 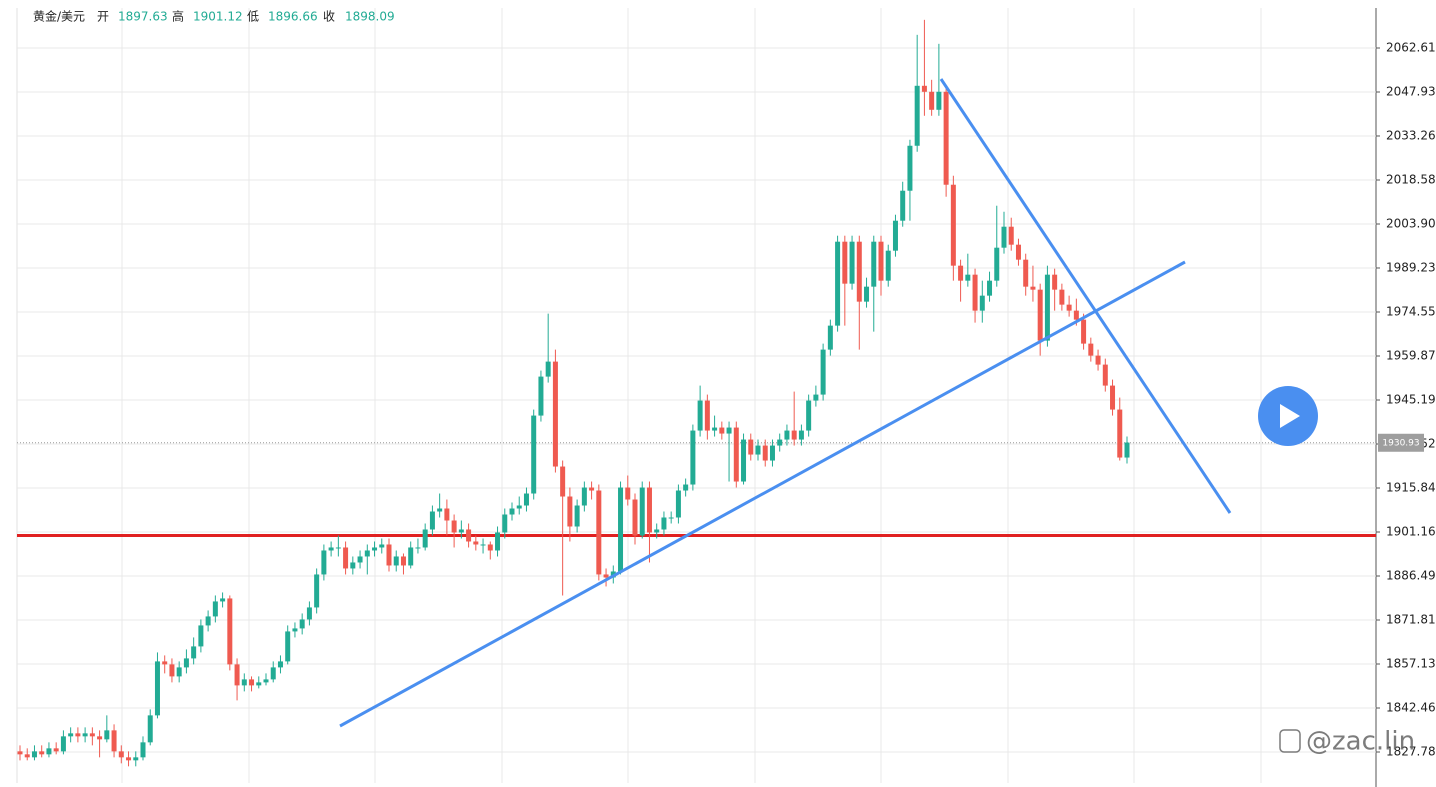 I want to click on y-tick-label: 2062.61, so click(x=1411, y=47).